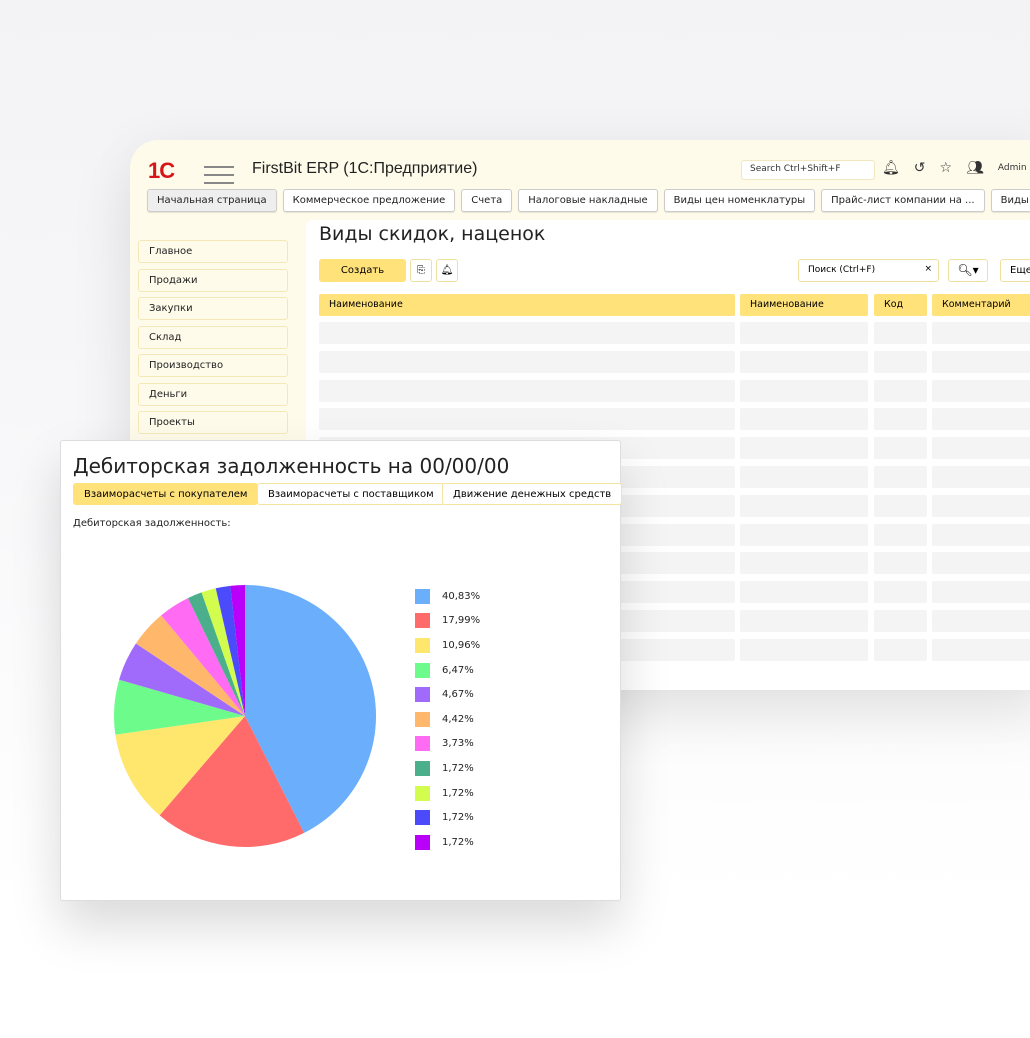  I want to click on tab-cash-flow: Движение денежных средств, so click(532, 494).